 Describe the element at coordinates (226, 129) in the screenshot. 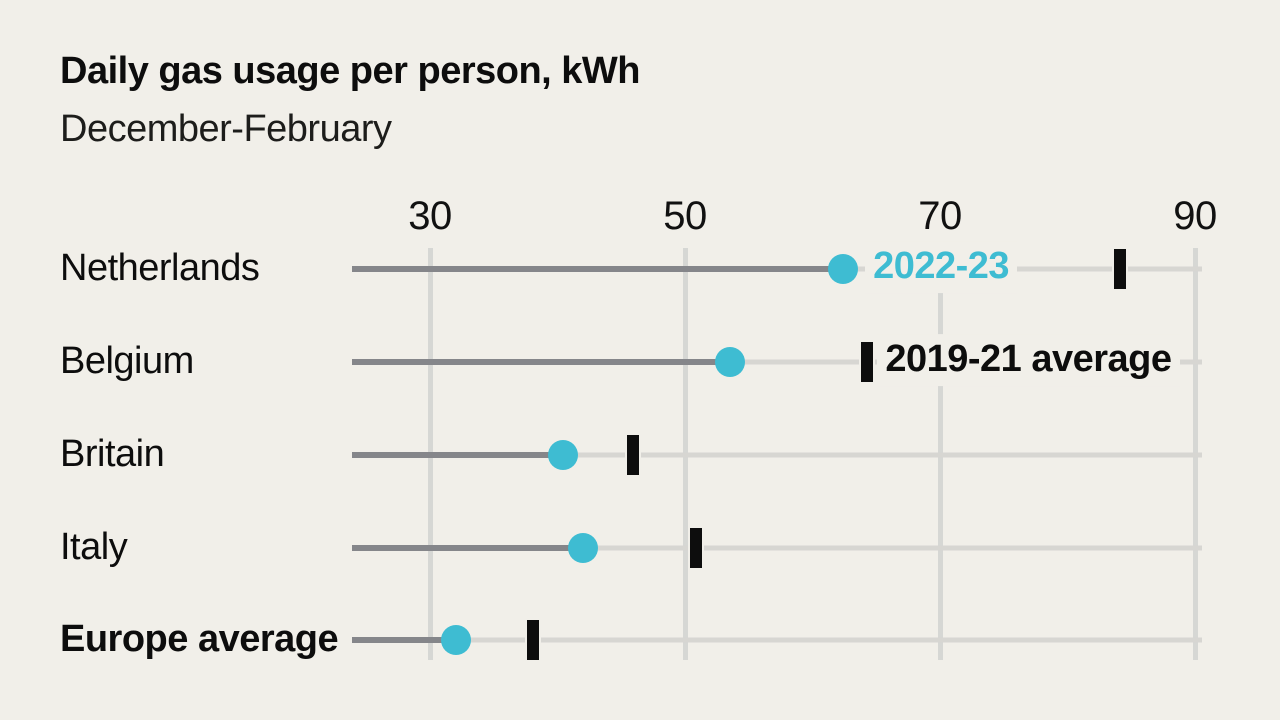

I see `chart-subtitle: December-February` at that location.